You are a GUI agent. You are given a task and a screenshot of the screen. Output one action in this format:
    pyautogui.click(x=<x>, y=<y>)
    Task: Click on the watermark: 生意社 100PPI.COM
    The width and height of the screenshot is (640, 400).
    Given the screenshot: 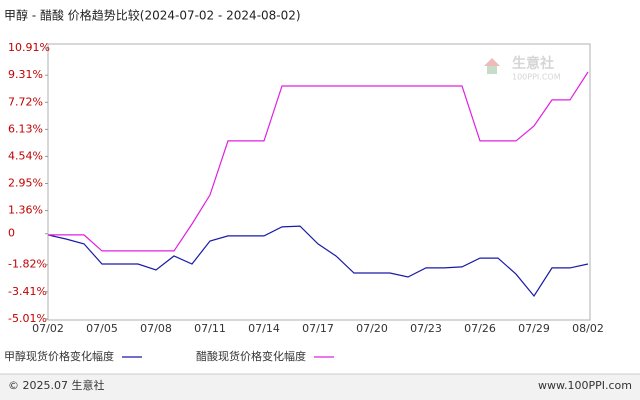 What is the action you would take?
    pyautogui.click(x=522, y=68)
    